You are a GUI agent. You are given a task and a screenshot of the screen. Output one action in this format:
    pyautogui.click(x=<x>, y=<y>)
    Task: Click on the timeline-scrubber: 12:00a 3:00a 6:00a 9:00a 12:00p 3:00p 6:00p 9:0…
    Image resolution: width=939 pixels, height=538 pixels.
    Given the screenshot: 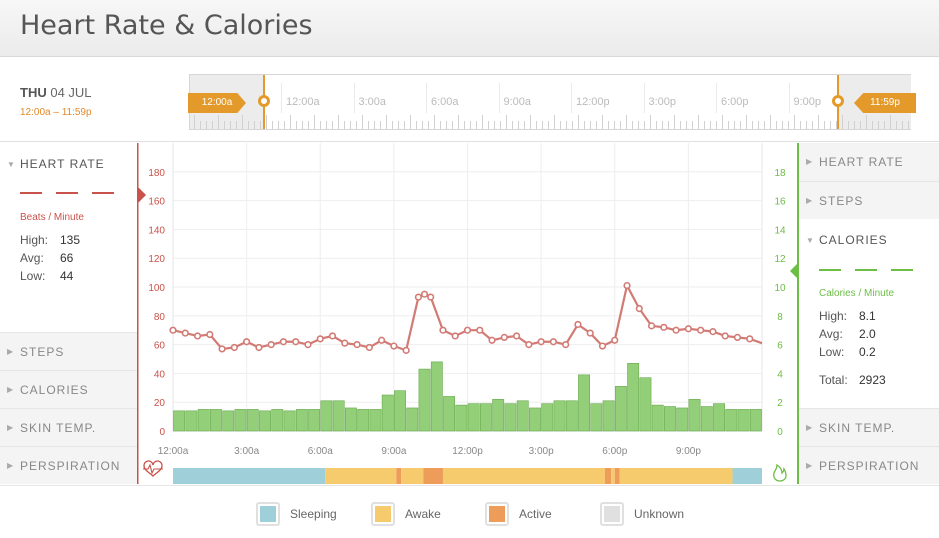 What is the action you would take?
    pyautogui.click(x=552, y=102)
    